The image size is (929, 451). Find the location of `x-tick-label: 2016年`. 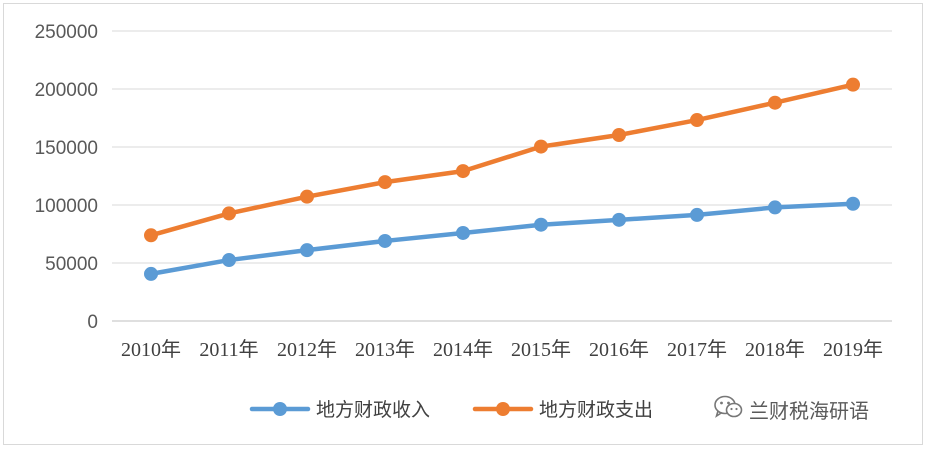

x-tick-label: 2016年 is located at coordinates (619, 349).